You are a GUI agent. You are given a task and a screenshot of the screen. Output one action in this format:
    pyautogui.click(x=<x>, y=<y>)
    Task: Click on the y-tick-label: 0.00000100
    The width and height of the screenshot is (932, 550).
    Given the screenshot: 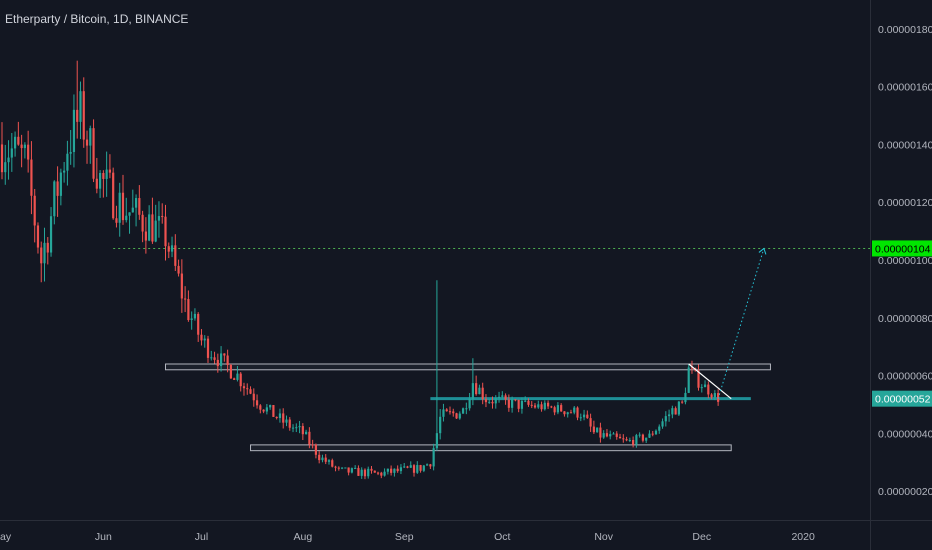 What is the action you would take?
    pyautogui.click(x=905, y=261)
    